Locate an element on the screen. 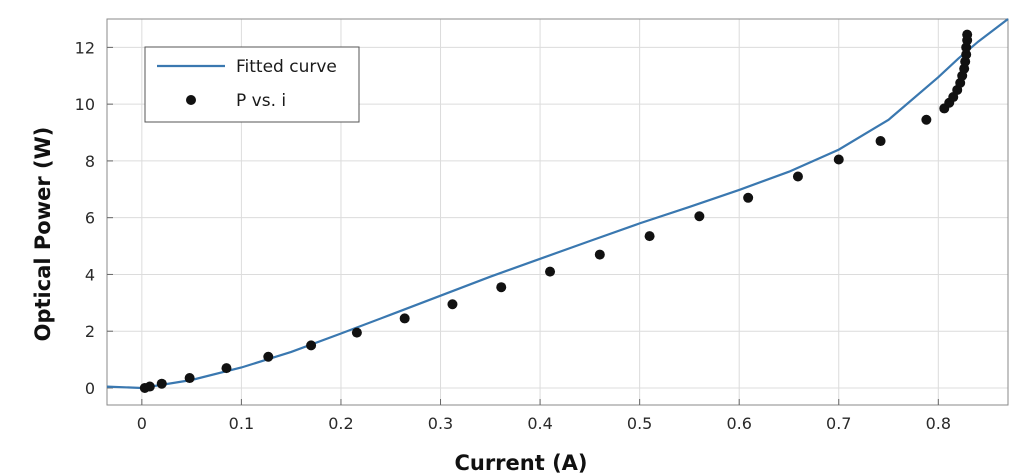  legend-label-points: P vs. i is located at coordinates (261, 101).